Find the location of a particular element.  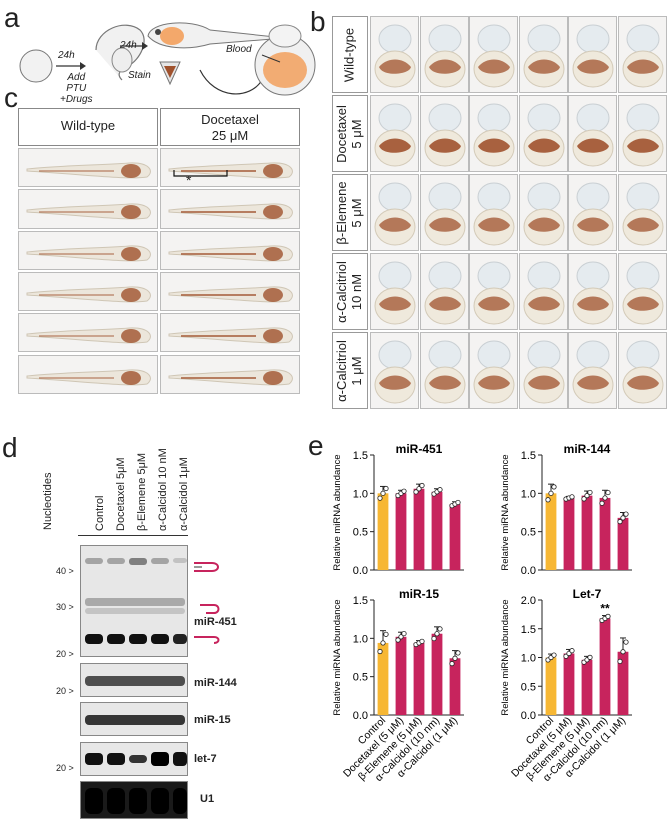

step1-action-line2: PTU is located at coordinates (76, 88).